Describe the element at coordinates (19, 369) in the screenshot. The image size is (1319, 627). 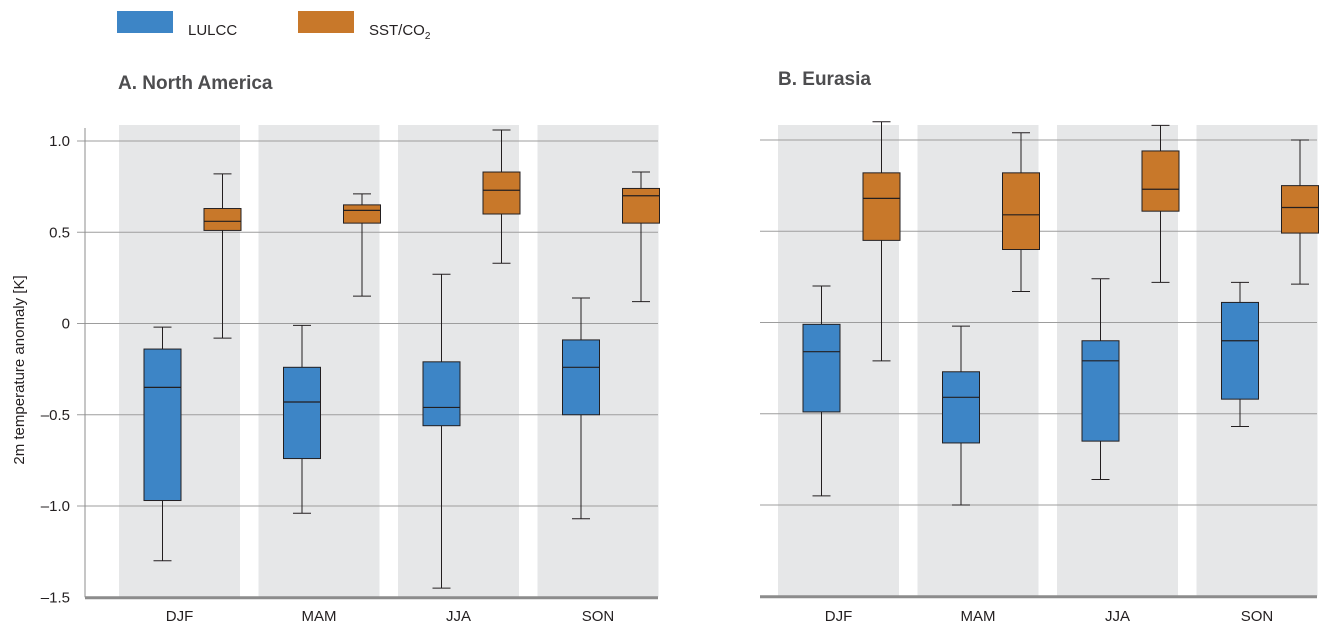
I see `y-axis-label: 2m temperature anomaly [K]` at that location.